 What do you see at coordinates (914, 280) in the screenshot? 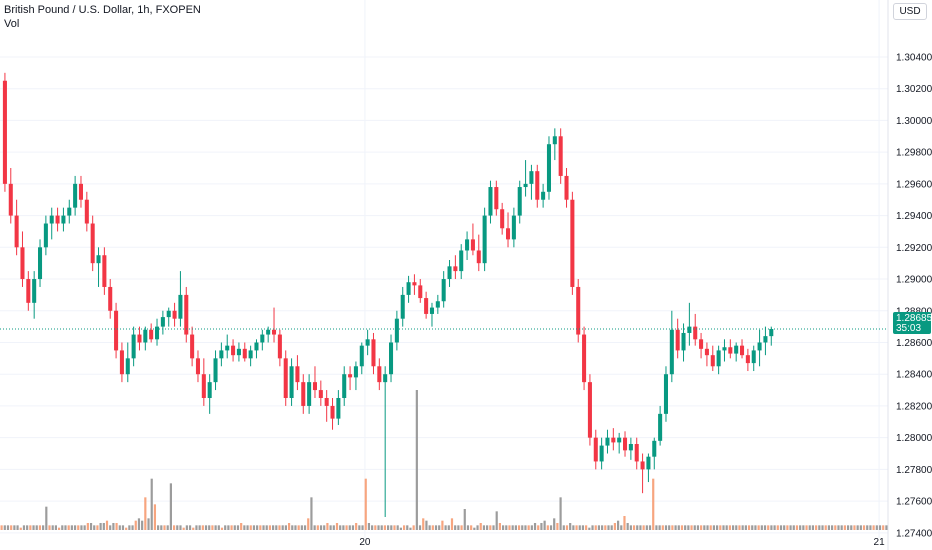
I see `price-tick-label: 1.29000` at bounding box center [914, 280].